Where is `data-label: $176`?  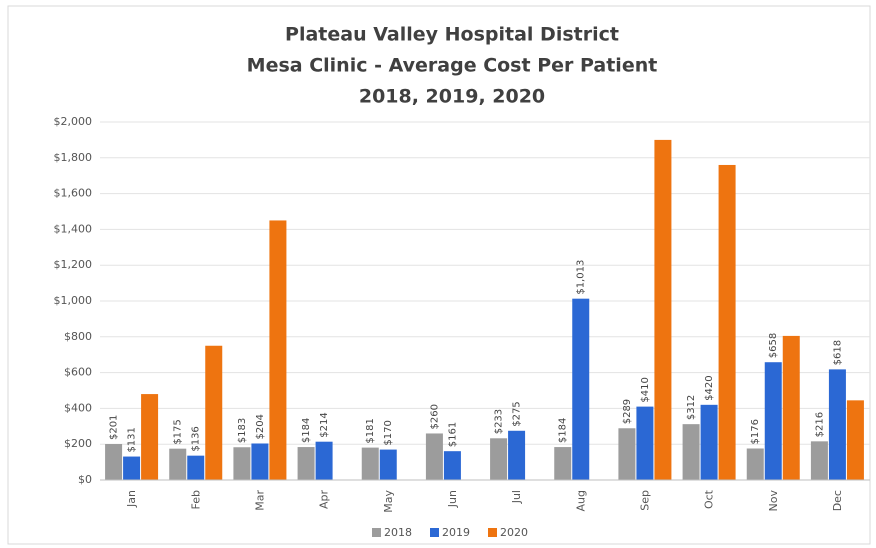
data-label: $176 is located at coordinates (755, 431).